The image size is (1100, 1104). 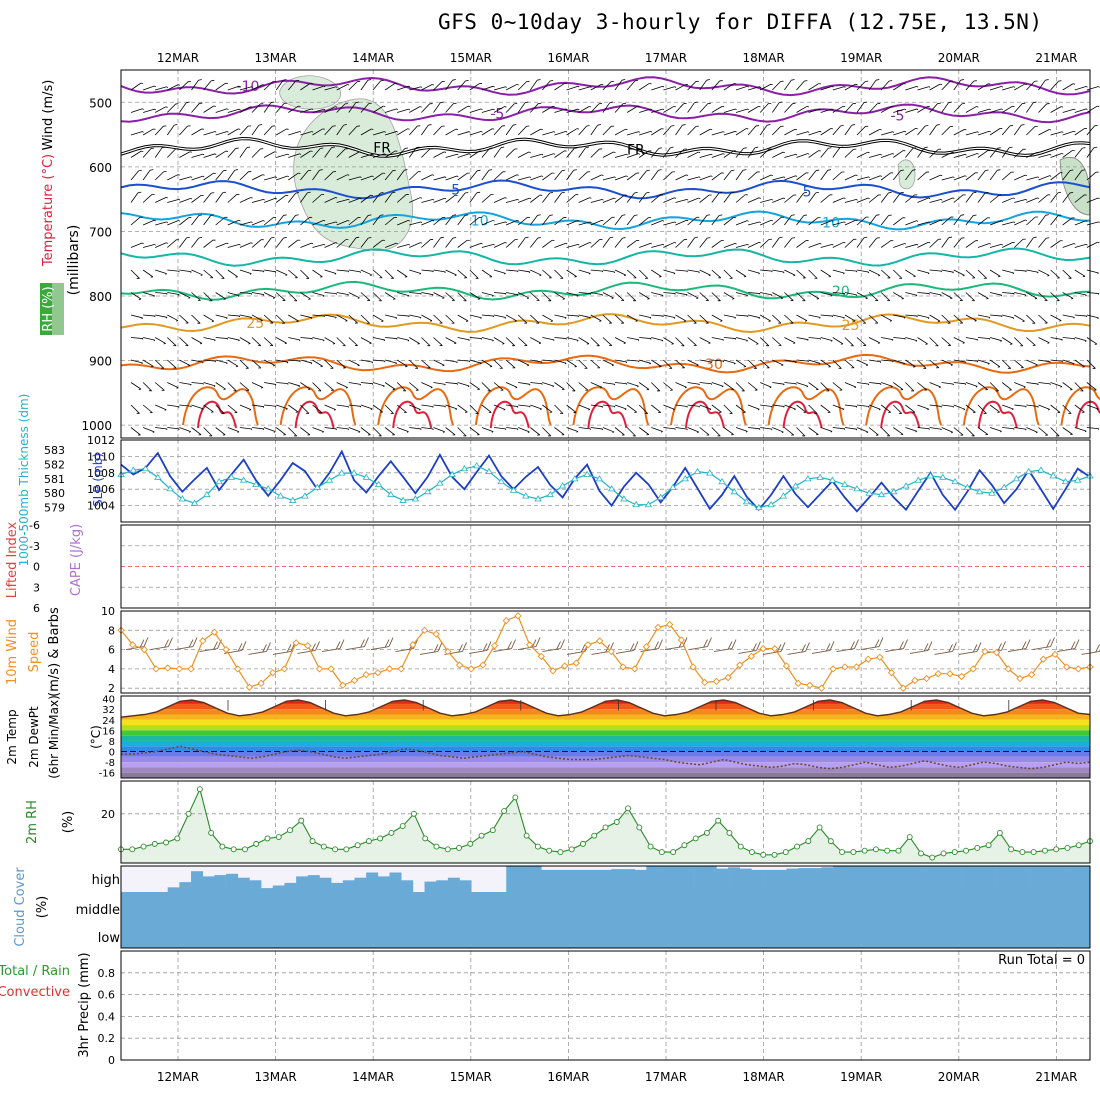 I want to click on date-label: 20MAR, so click(x=959, y=1077).